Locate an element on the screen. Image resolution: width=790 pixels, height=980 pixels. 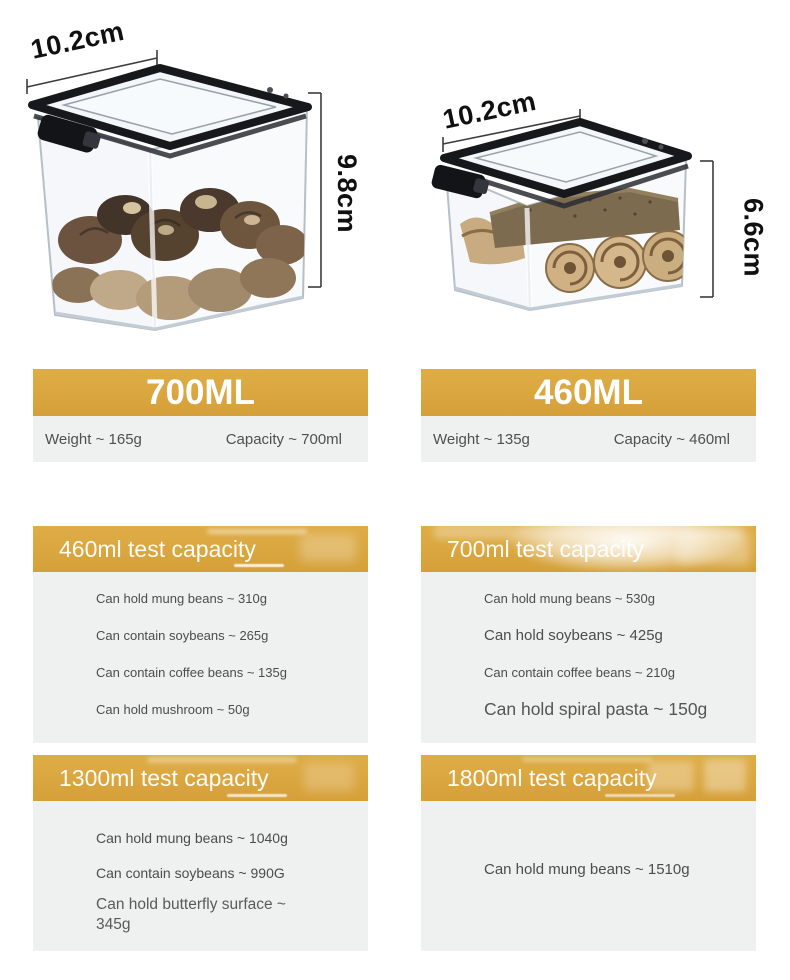
capacity-item: Can hold mushroom ~ 50g is located at coordinates (173, 709).